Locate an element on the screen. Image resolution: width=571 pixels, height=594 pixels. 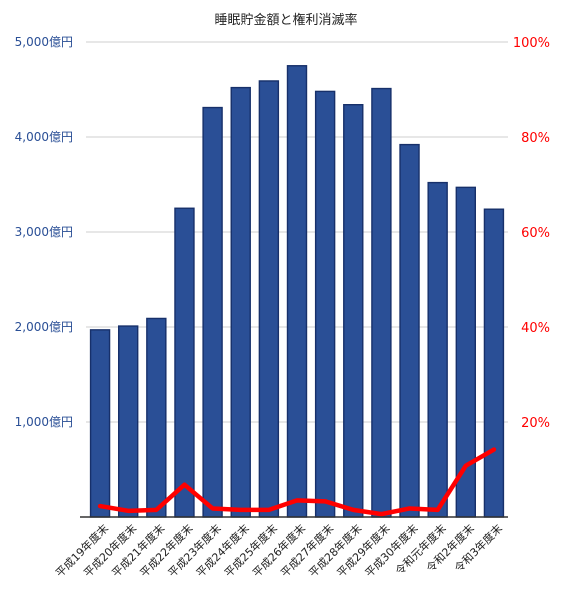
y-right-tick-label: 40% is located at coordinates (535, 328).